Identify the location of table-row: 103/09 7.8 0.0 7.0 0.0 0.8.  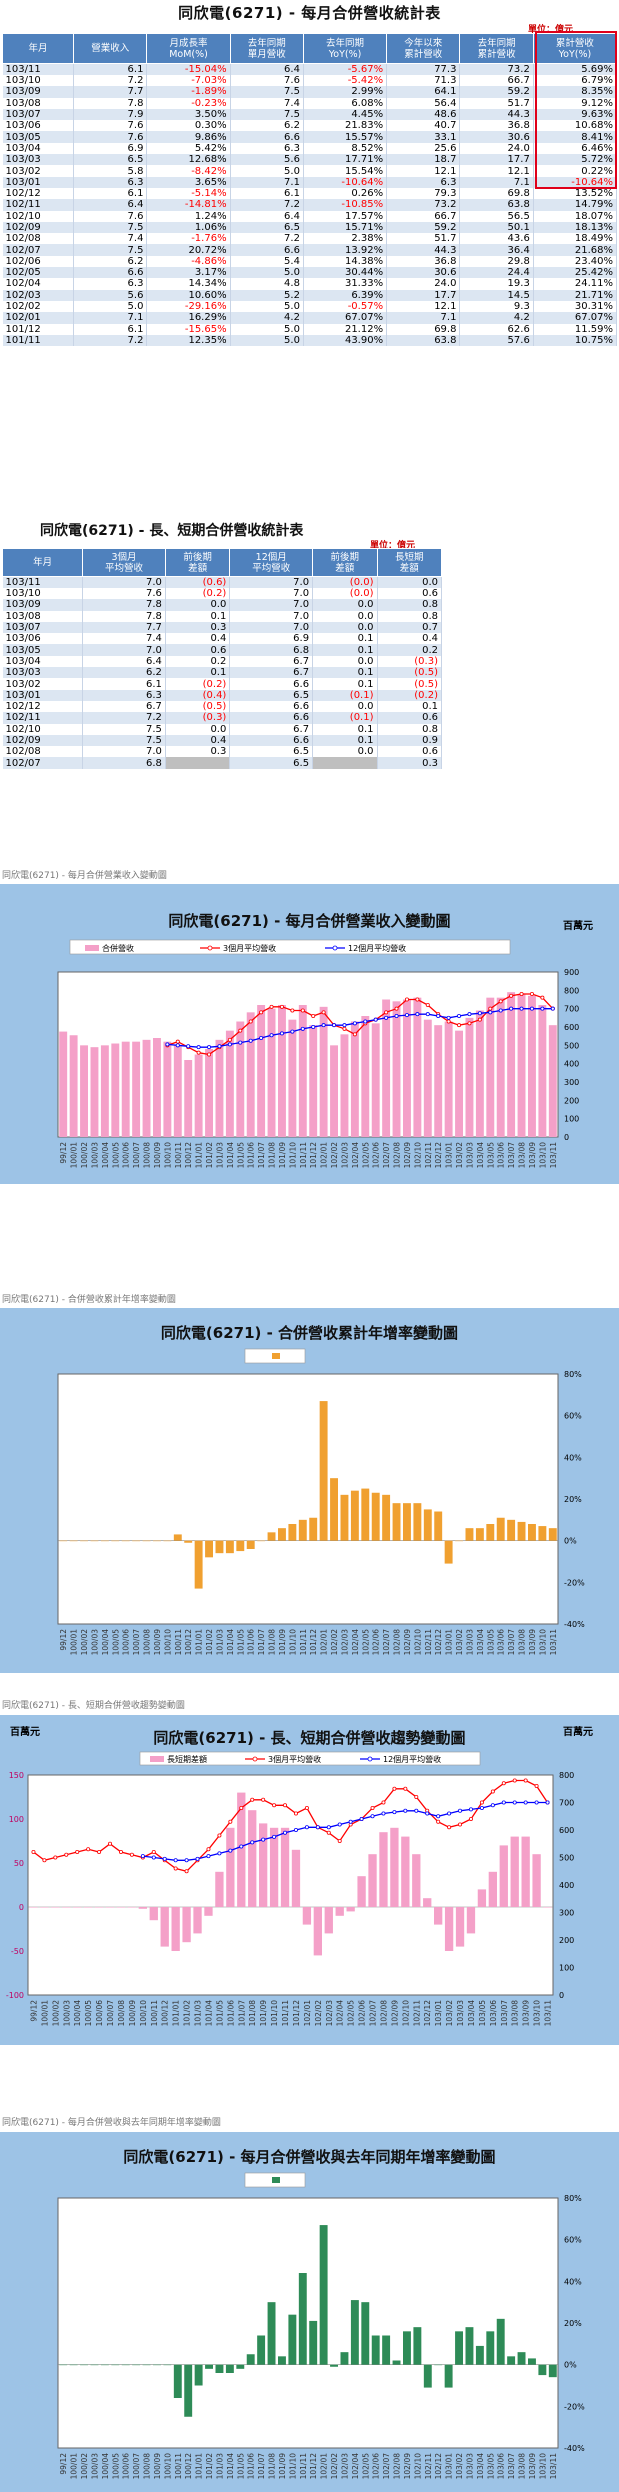
(222, 605).